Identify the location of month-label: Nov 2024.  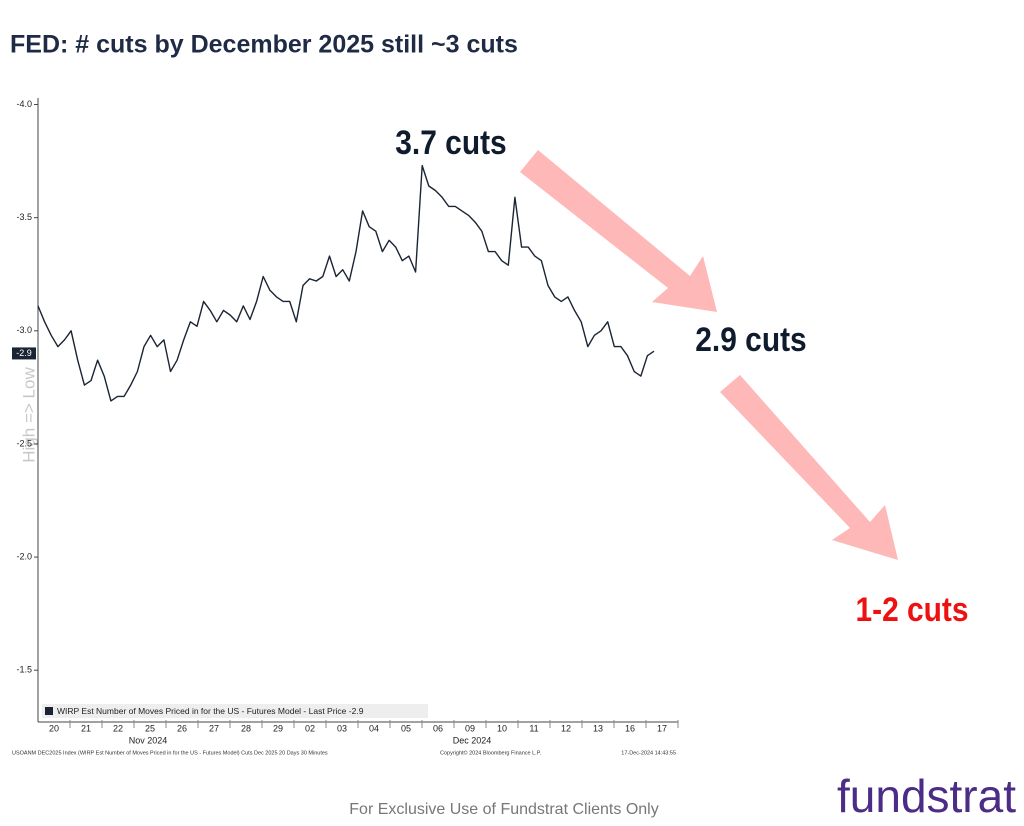
(148, 740).